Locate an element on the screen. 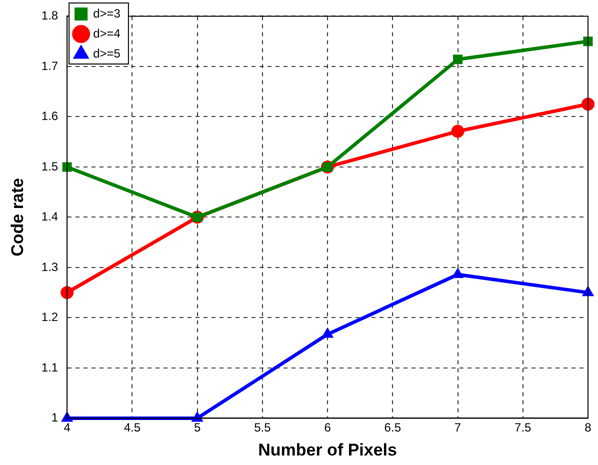  legend-label: d>=4 is located at coordinates (107, 33).